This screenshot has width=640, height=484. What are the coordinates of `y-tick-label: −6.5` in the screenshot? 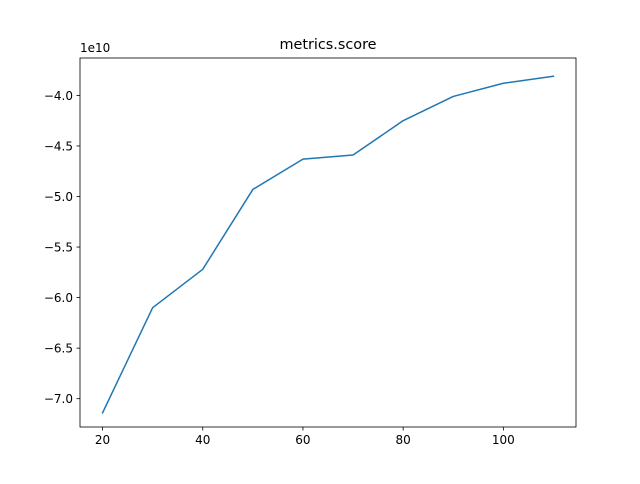 It's located at (58, 349).